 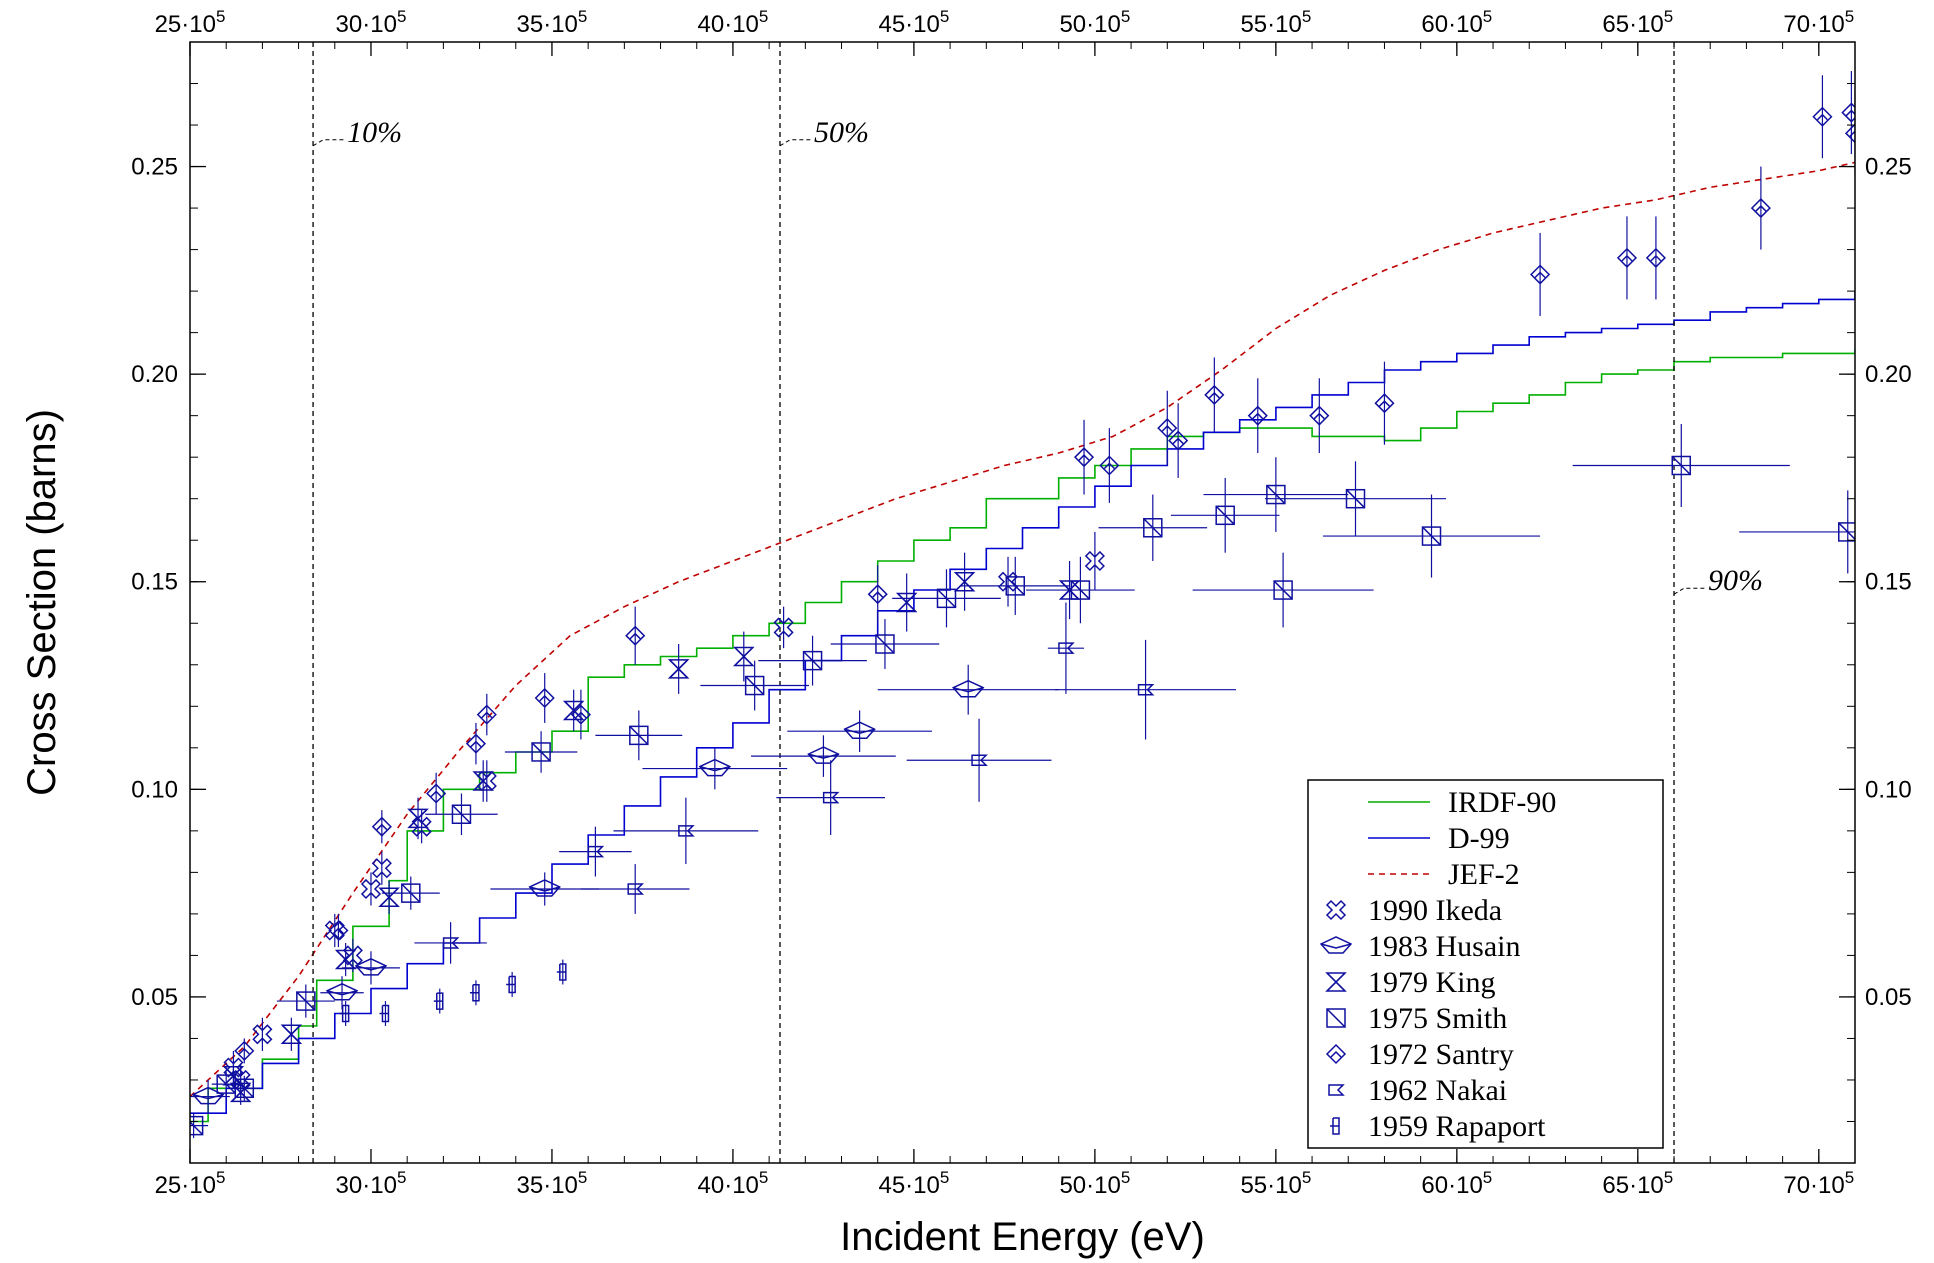 I want to click on legend-entry: IRDF-90, so click(x=1462, y=802).